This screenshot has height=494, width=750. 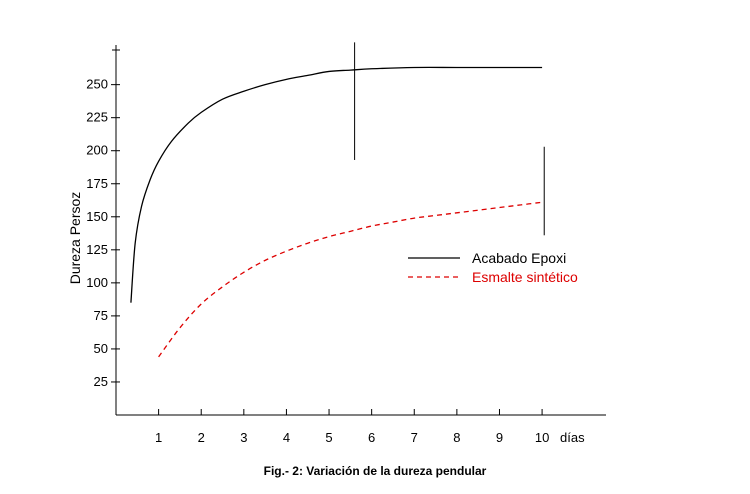 What do you see at coordinates (243, 437) in the screenshot?
I see `x-tick-label: 3` at bounding box center [243, 437].